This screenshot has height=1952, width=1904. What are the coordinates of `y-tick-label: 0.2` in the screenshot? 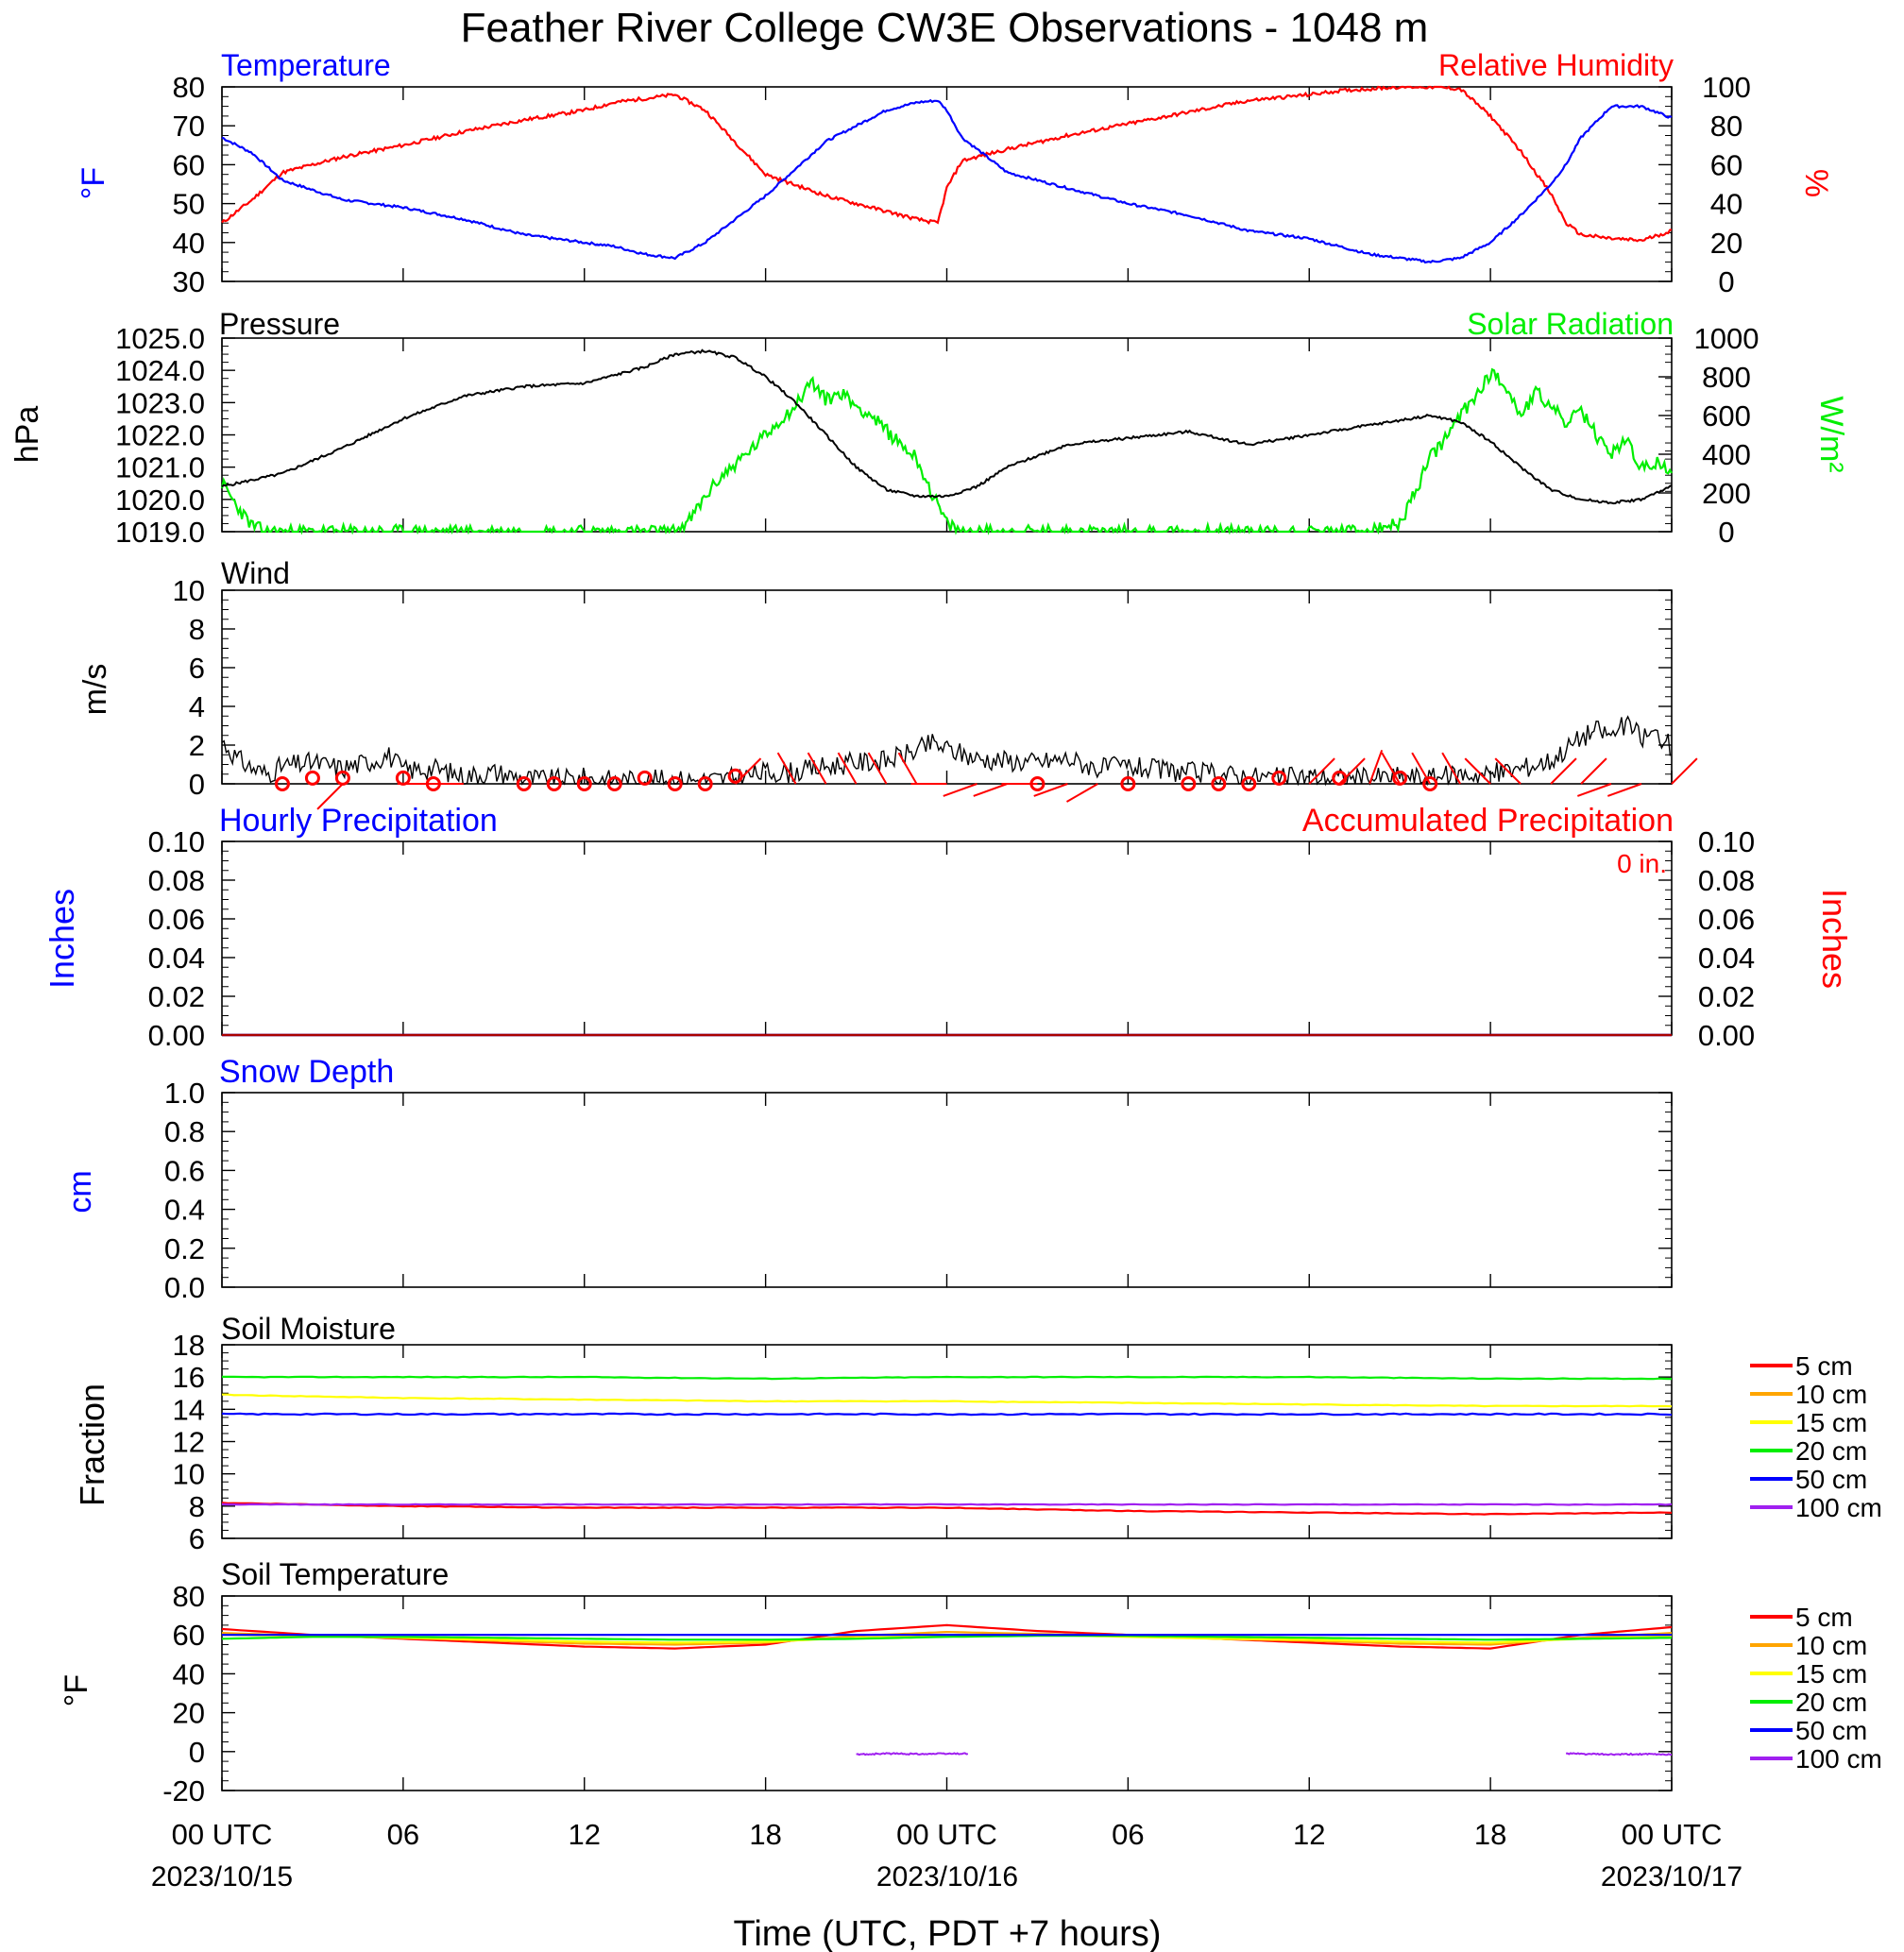 It's located at (184, 1248).